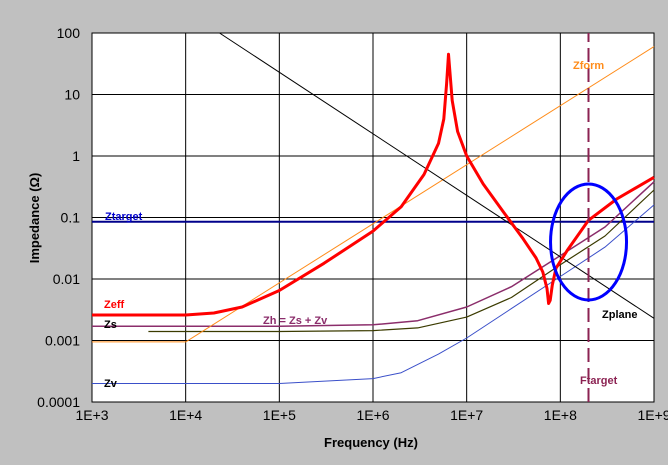  Describe the element at coordinates (72, 95) in the screenshot. I see `y-tick-label: 10` at that location.